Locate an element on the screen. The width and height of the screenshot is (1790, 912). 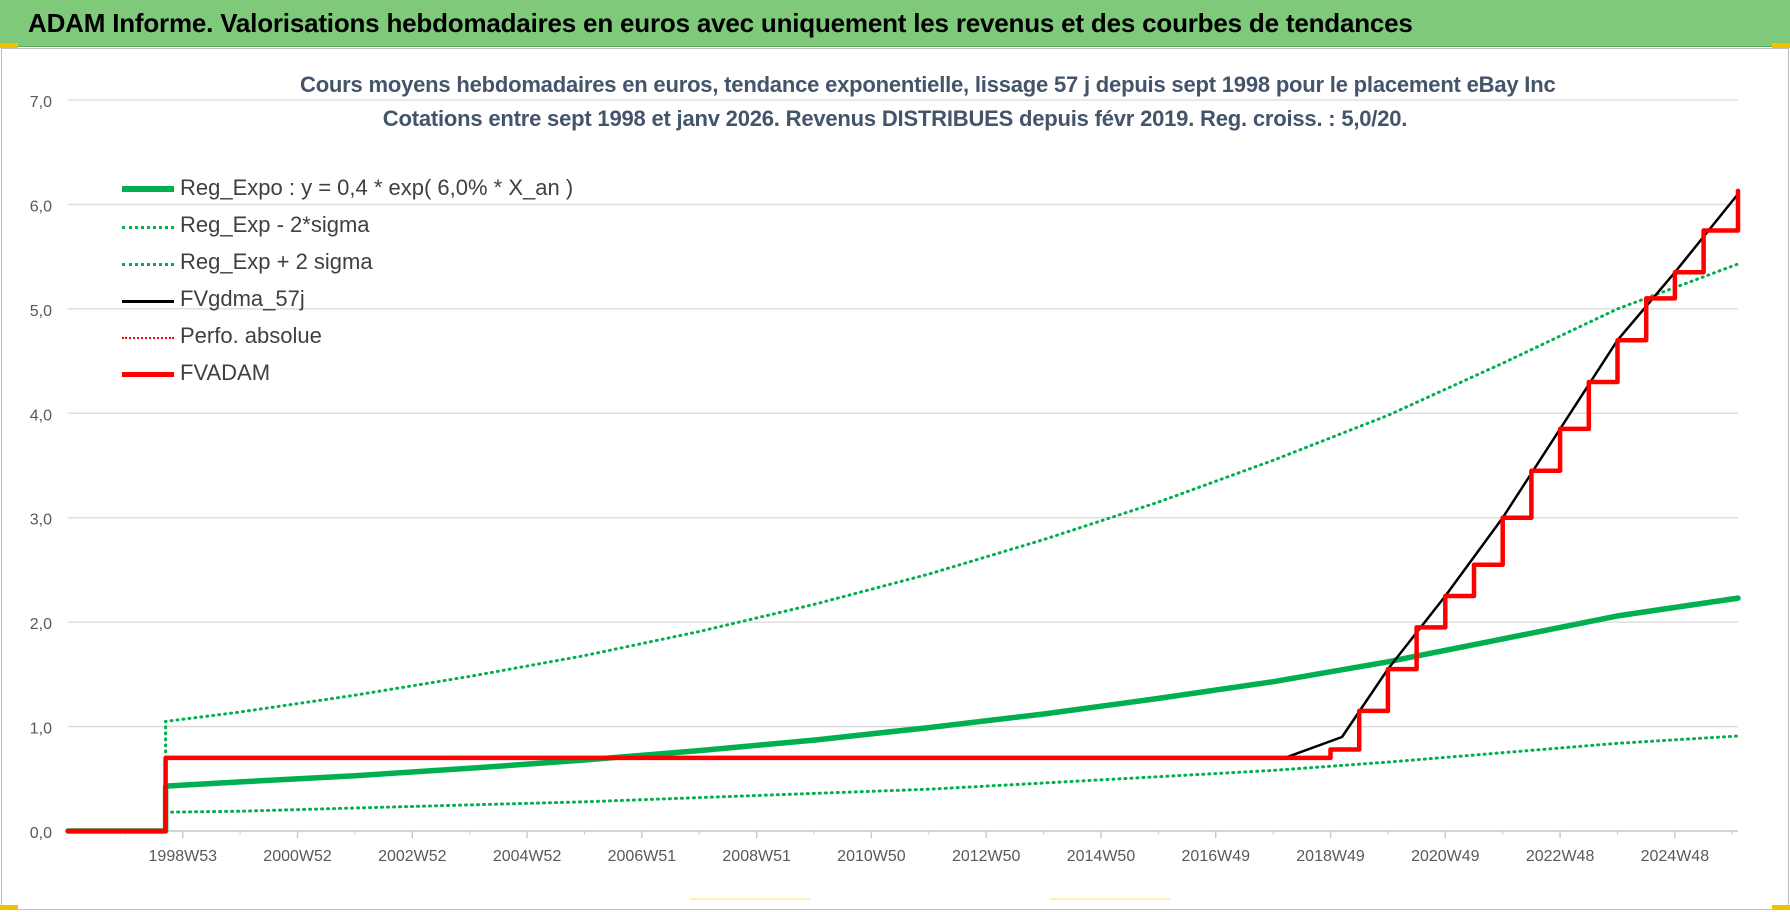
x-tick-label: 2006W51 is located at coordinates (642, 856).